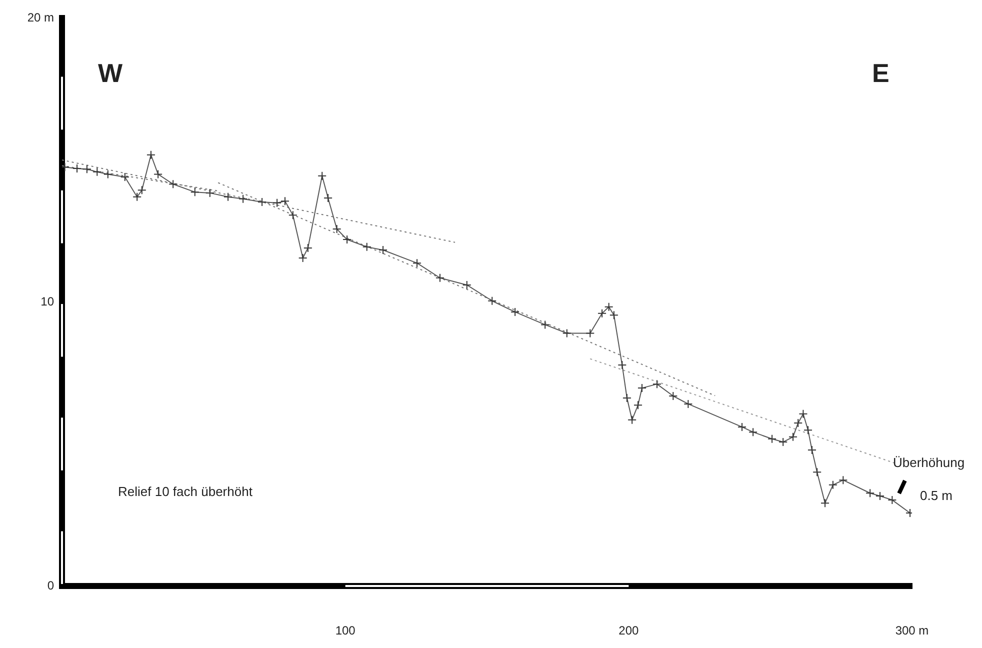 This screenshot has height=648, width=982. Describe the element at coordinates (110, 73) in the screenshot. I see `annotation: W` at that location.